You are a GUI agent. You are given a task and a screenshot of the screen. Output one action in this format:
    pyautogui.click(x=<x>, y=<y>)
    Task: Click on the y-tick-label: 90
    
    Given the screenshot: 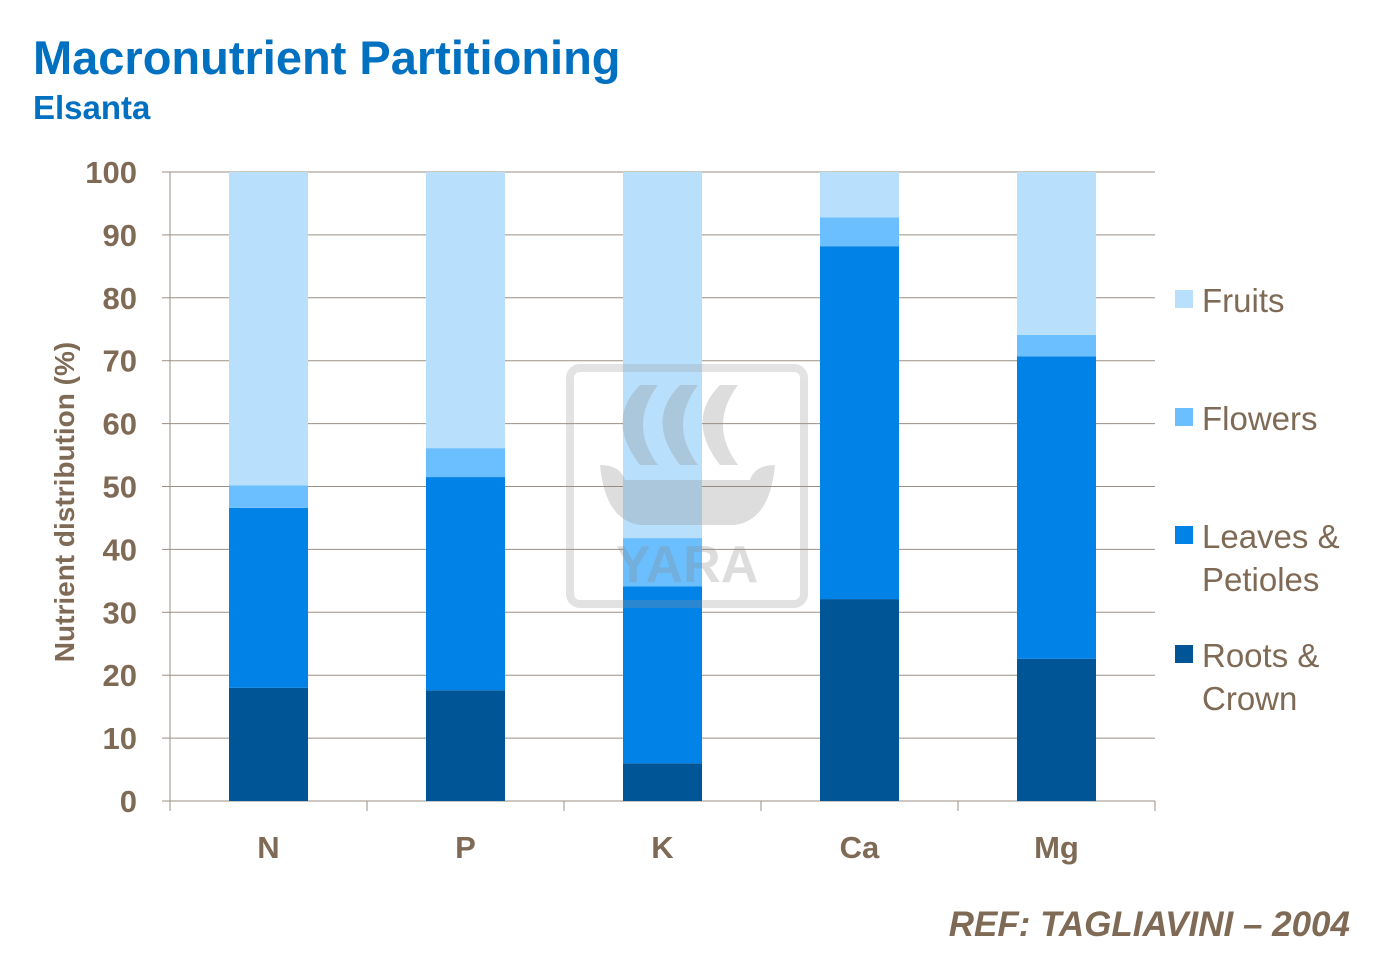 What is the action you would take?
    pyautogui.click(x=120, y=235)
    